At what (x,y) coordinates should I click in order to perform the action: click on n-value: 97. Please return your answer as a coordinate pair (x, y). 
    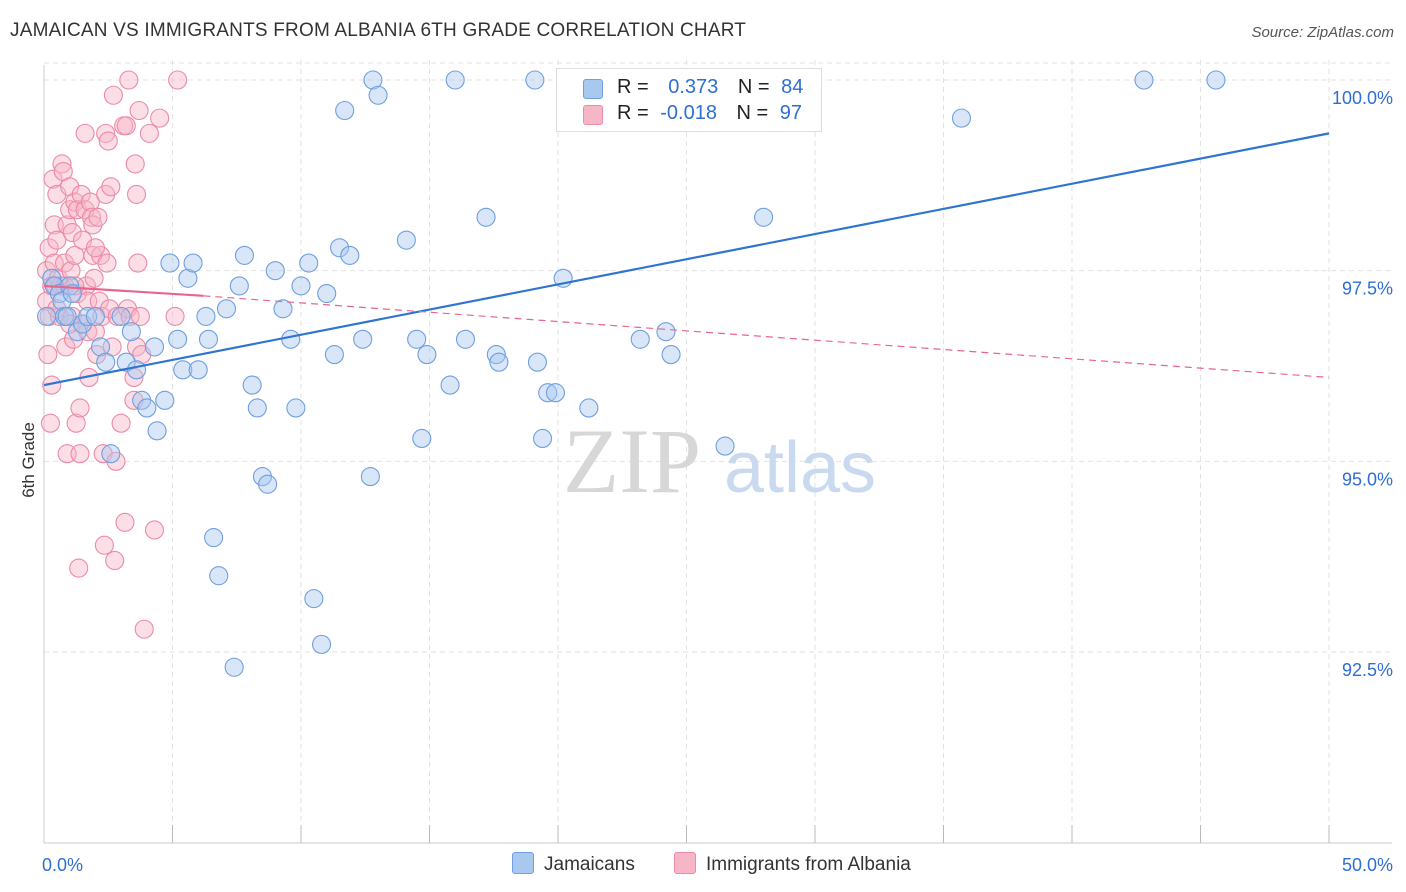
    Looking at the image, I should click on (791, 113).